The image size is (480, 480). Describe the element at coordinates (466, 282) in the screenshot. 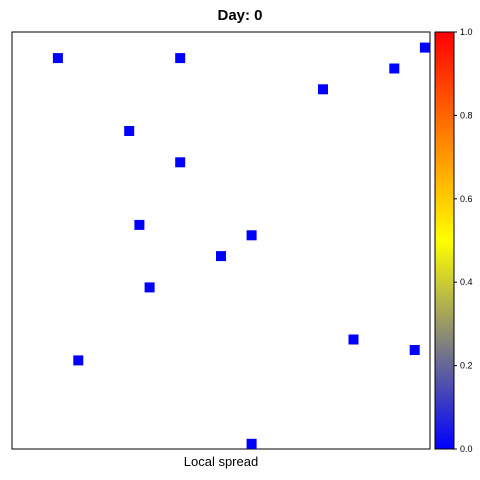

I see `colorbar-tick-label-3: 0.4` at that location.